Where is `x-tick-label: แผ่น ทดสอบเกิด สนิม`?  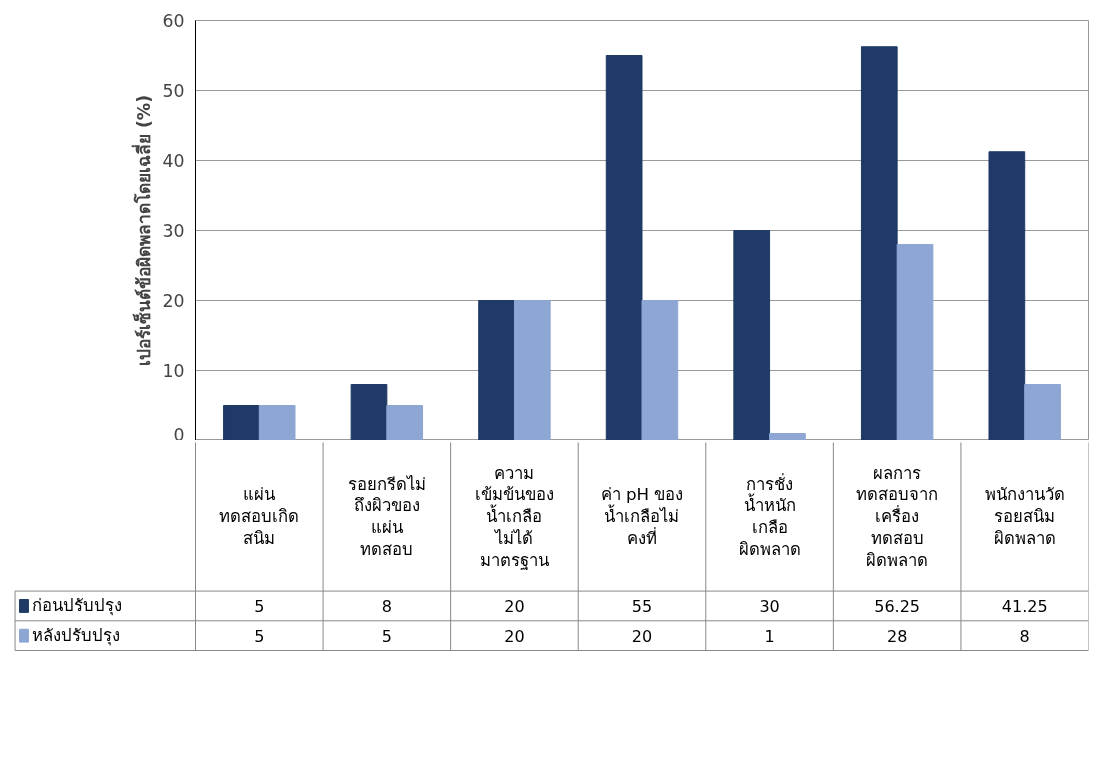
x-tick-label: แผ่น ทดสอบเกิด สนิม is located at coordinates (259, 517).